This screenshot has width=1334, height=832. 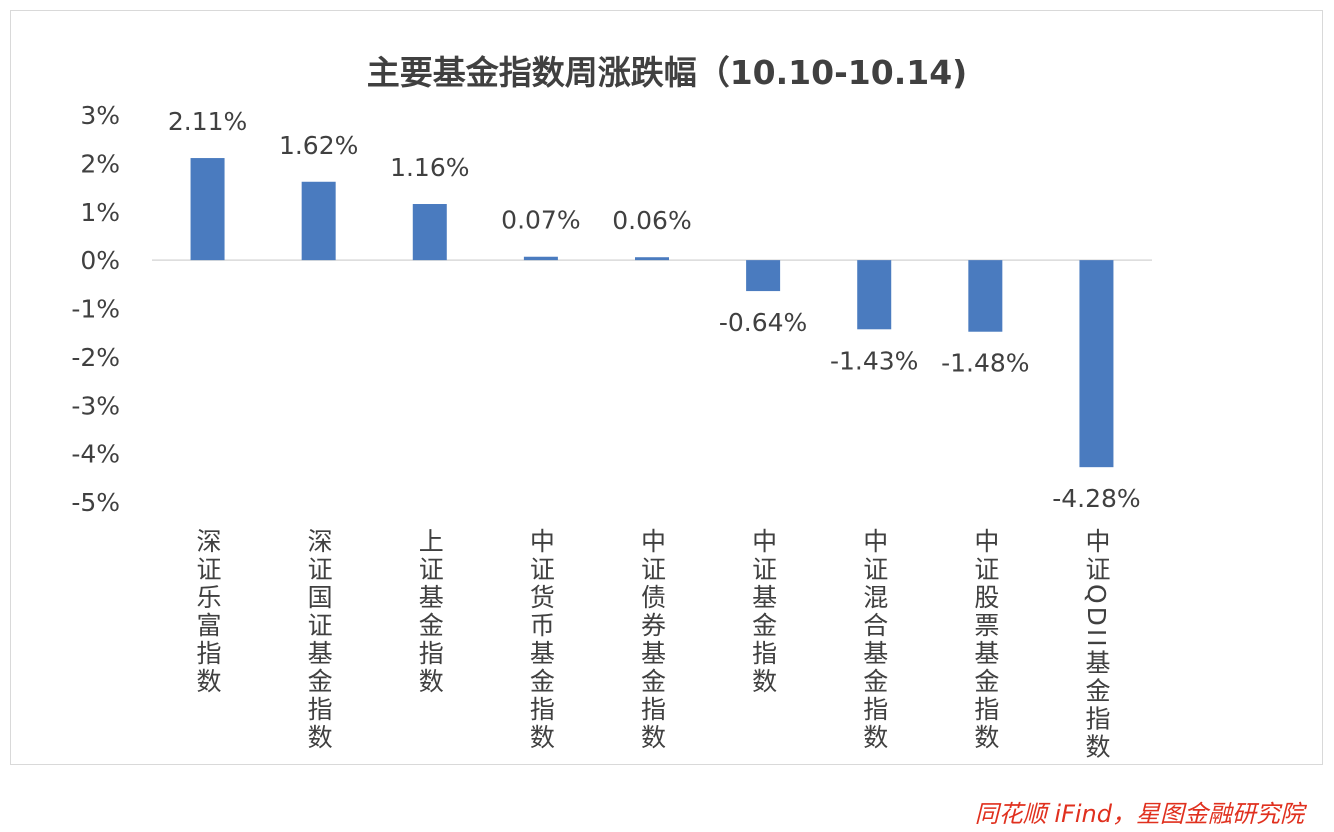 I want to click on data-label: 0.06%, so click(x=651, y=220).